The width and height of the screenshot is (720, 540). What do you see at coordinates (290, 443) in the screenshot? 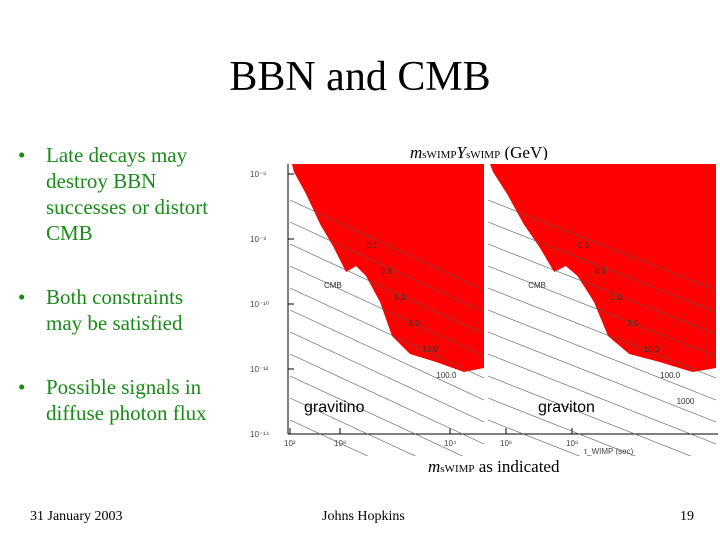
I see `x-tick-label: 10²` at bounding box center [290, 443].